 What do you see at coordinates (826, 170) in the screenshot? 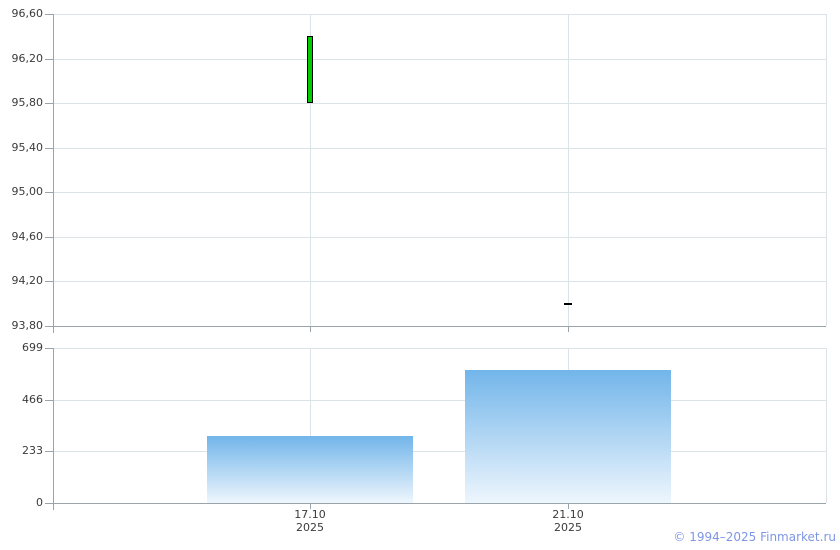
I see `price-right-border` at bounding box center [826, 170].